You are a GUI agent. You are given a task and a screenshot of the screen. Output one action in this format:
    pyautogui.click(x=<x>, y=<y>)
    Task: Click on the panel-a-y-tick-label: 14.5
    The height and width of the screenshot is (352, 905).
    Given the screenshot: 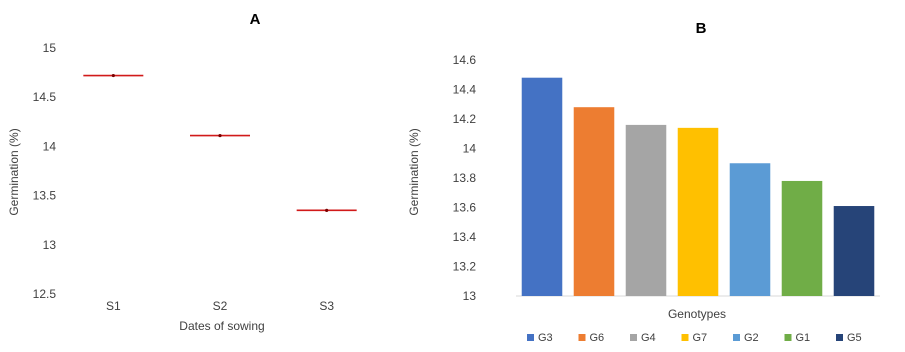 What is the action you would take?
    pyautogui.click(x=45, y=97)
    